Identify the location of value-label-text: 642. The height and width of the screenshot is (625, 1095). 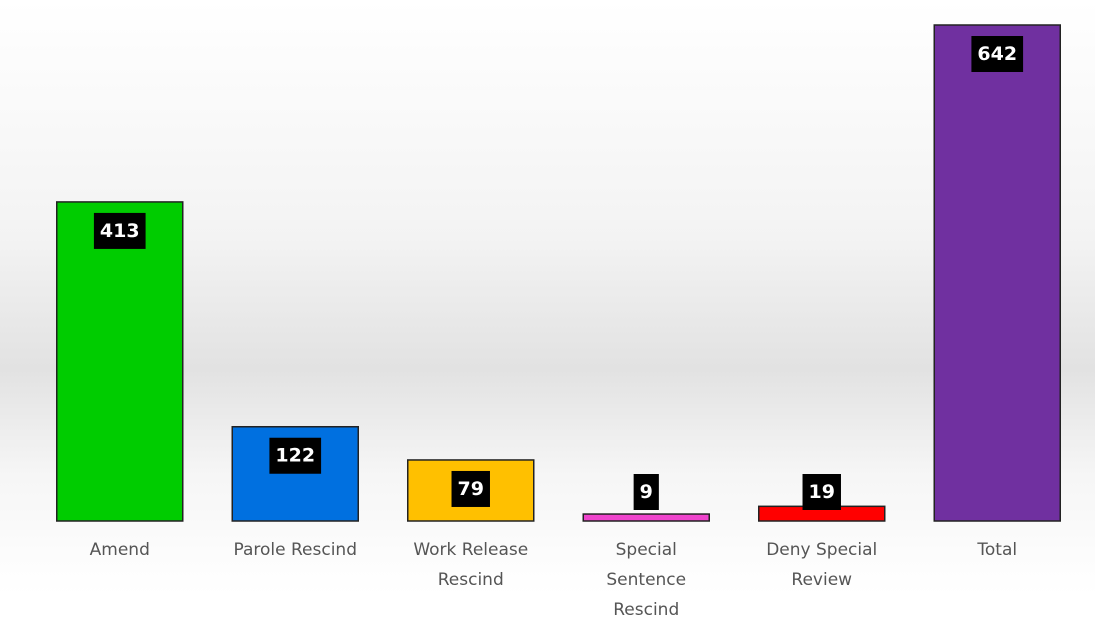
(997, 54).